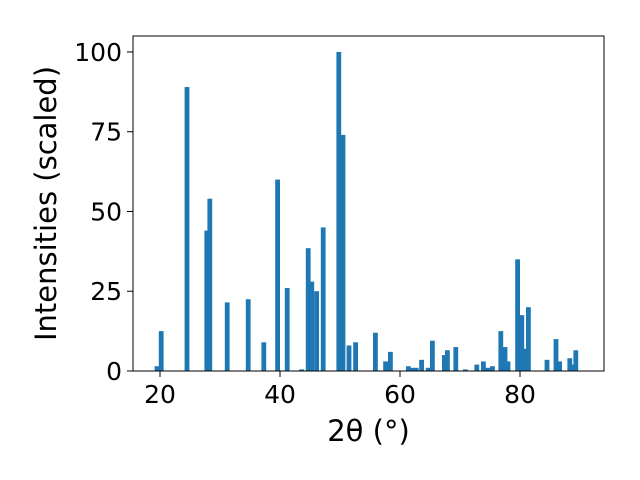 The height and width of the screenshot is (480, 640). Describe the element at coordinates (368, 431) in the screenshot. I see `x-axis-label: 2θ (°)` at that location.